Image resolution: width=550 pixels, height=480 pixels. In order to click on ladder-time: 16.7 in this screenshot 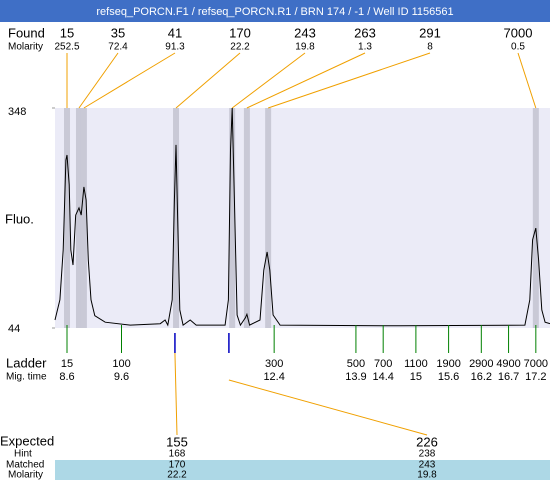, I will do `click(508, 377)`.